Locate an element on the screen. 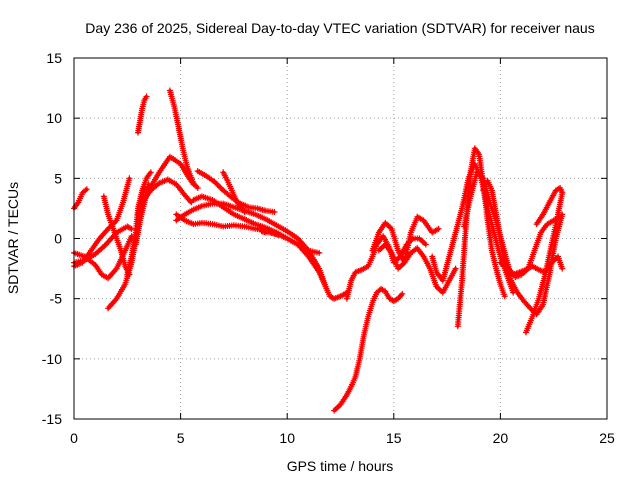 The width and height of the screenshot is (640, 480). y-tick-label: -10 is located at coordinates (52, 359).